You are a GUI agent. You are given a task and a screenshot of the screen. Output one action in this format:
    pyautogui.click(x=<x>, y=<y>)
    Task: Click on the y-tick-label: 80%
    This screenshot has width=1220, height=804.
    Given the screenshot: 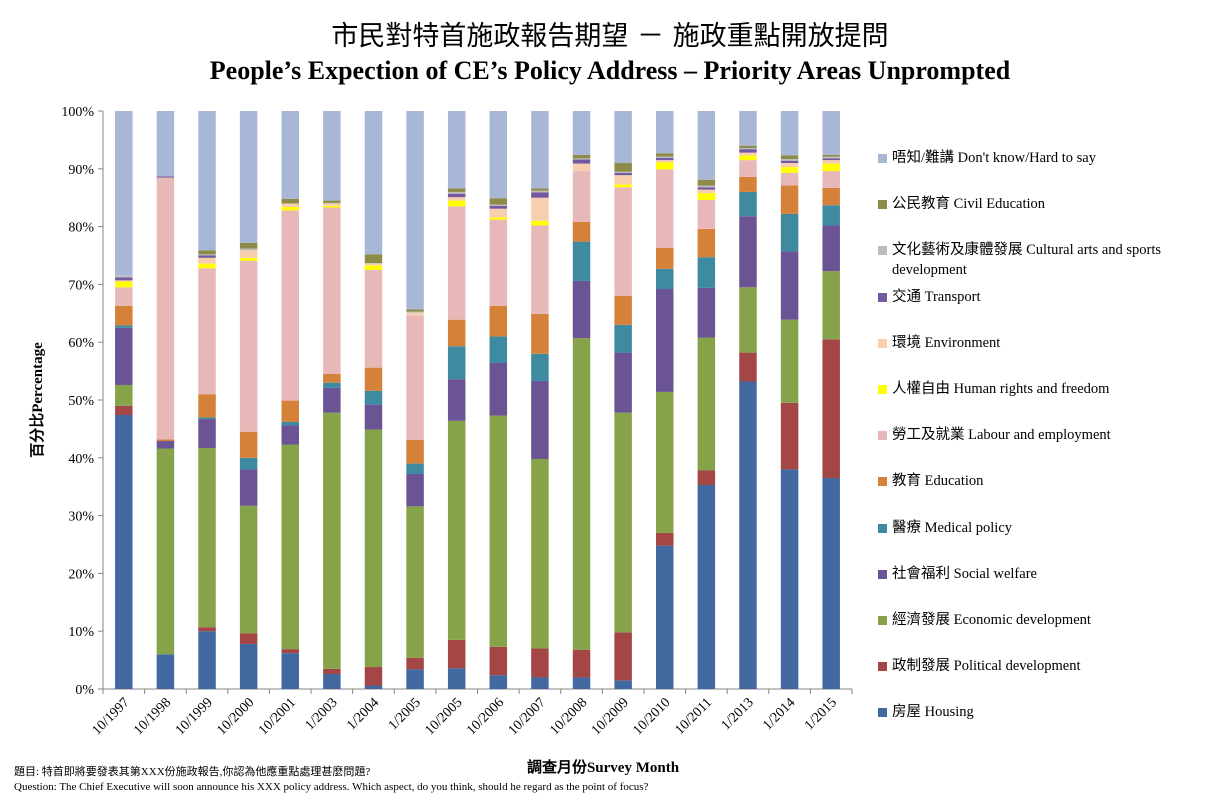 What is the action you would take?
    pyautogui.click(x=81, y=228)
    